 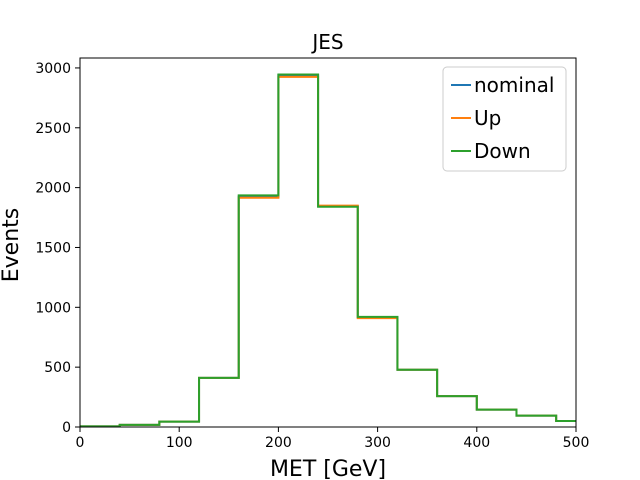 I want to click on legend-label-nominal: nominal, so click(x=514, y=85).